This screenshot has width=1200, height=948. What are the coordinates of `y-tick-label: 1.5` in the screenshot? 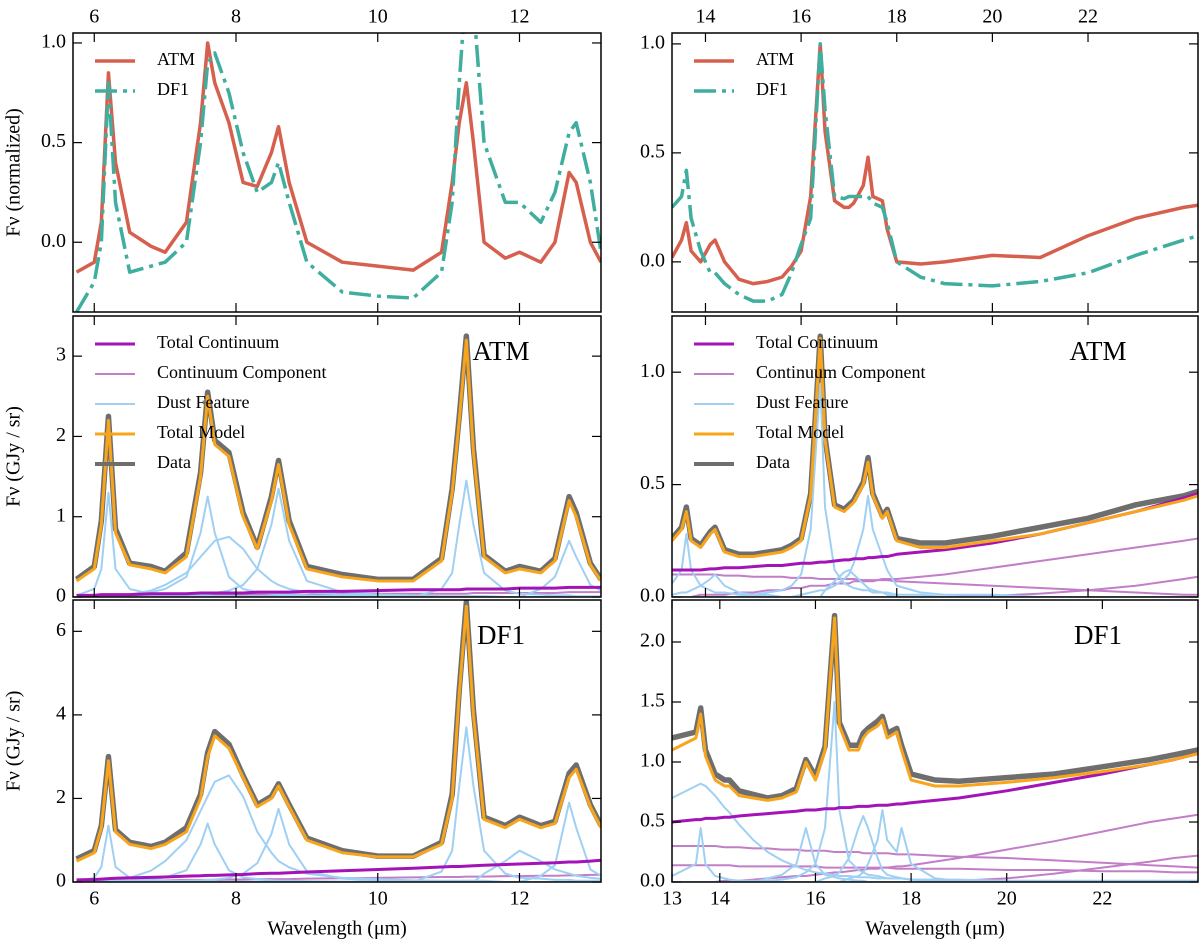 It's located at (652, 701).